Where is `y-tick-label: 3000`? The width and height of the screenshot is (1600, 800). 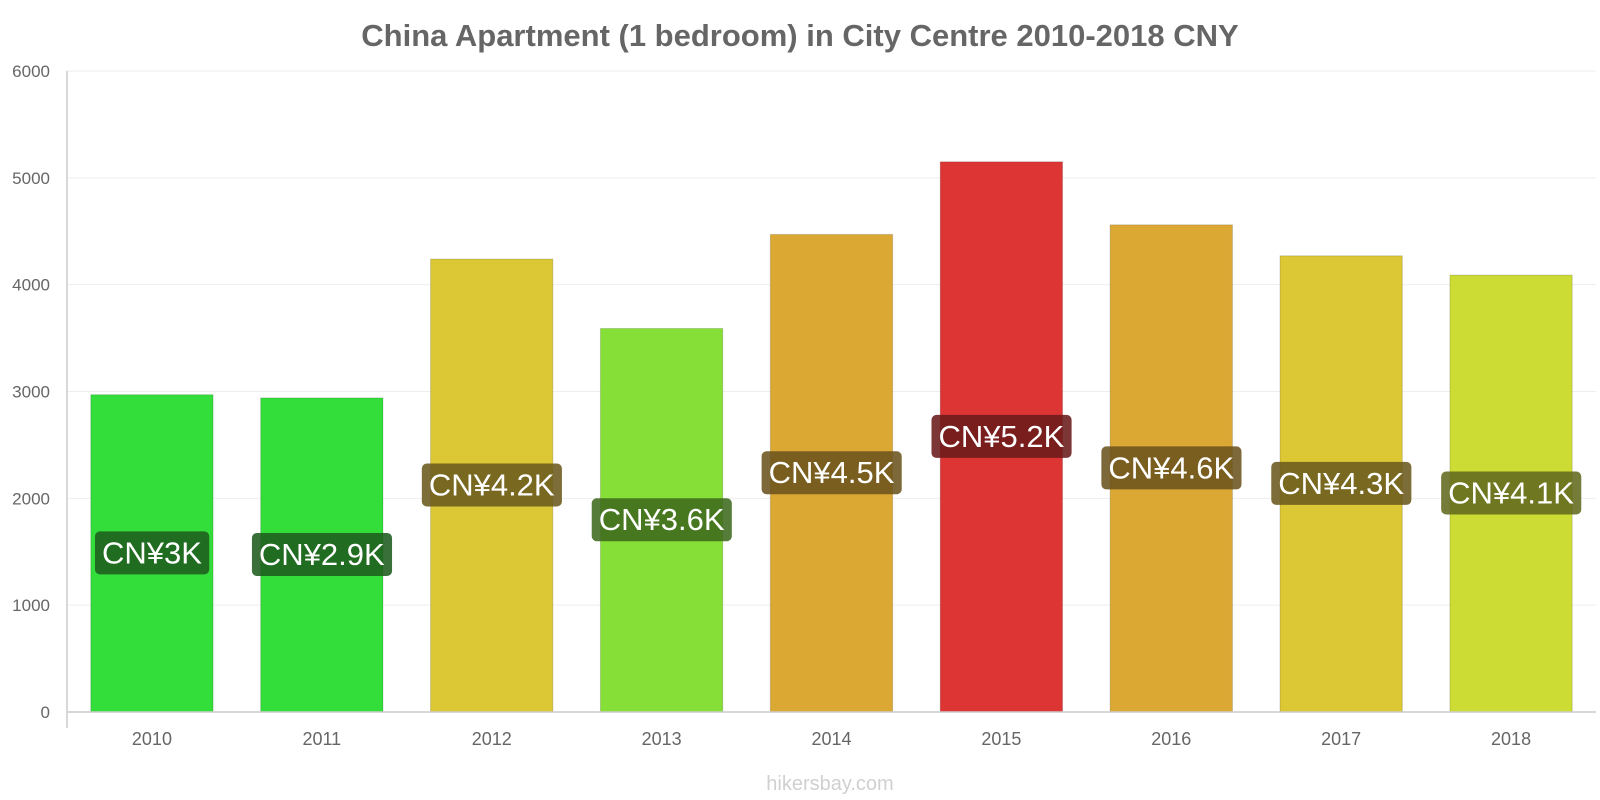
y-tick-label: 3000 is located at coordinates (31, 392).